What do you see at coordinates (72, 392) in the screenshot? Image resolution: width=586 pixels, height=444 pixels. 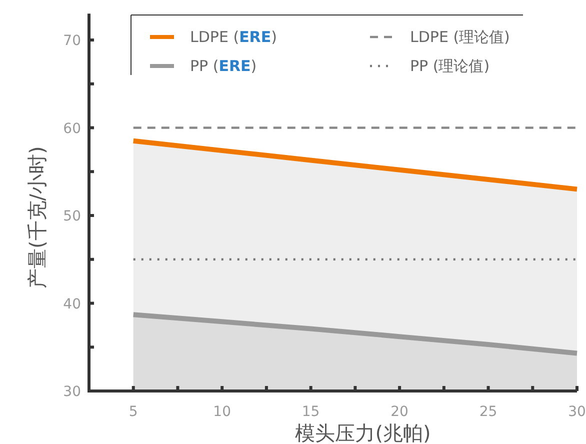 I see `y-tick-label: 30` at bounding box center [72, 392].